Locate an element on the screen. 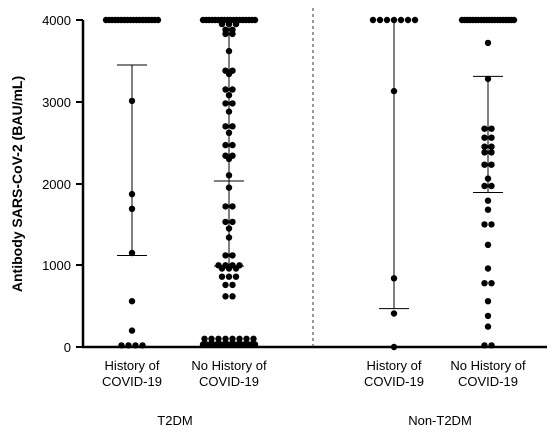  y-axis-title: Antibody SARS-CoV-2 (BAU/mL) is located at coordinates (17, 184).